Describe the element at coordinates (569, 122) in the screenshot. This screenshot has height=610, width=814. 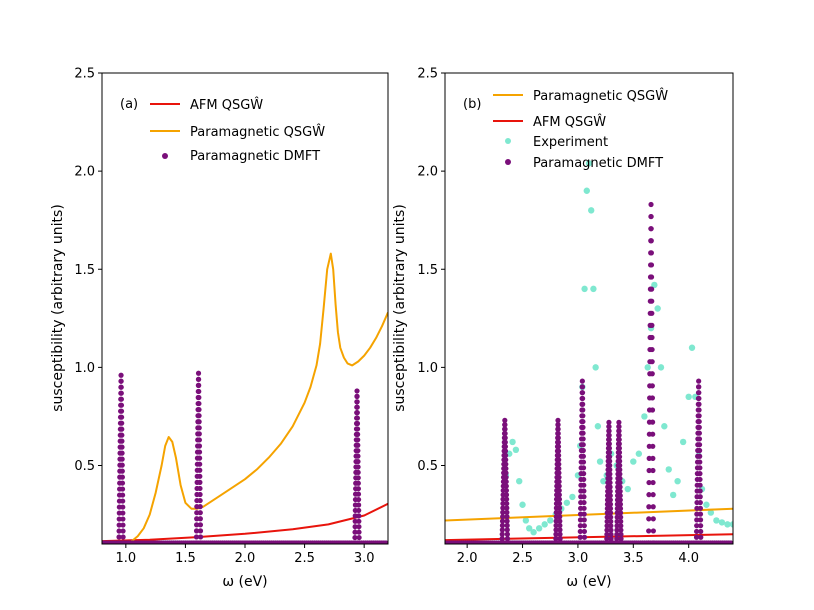
I see `panel-b-legend-afm: AFM QSGŴ` at that location.